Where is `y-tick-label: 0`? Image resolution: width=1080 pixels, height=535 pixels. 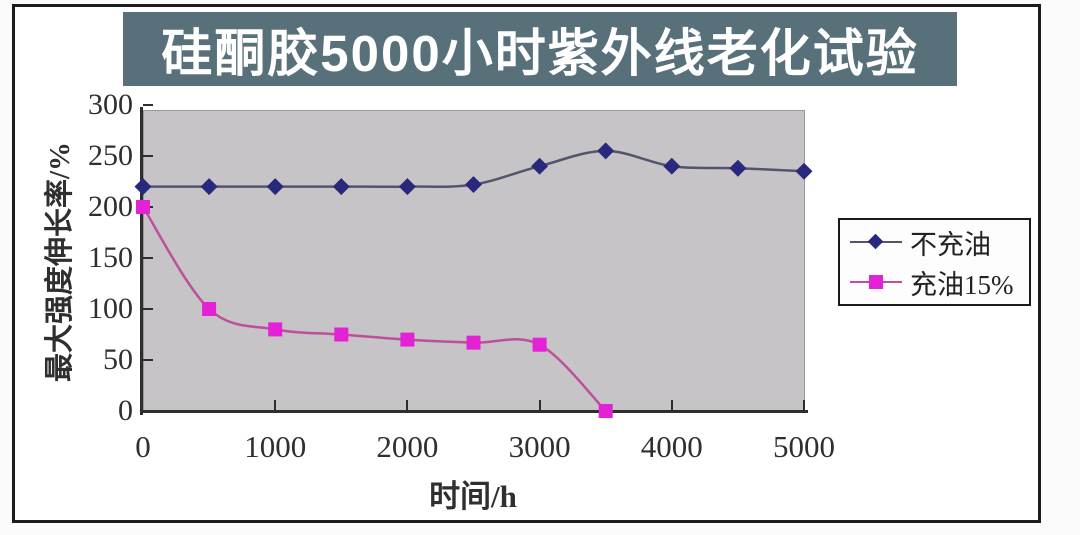 y-tick-label: 0 is located at coordinates (125, 410).